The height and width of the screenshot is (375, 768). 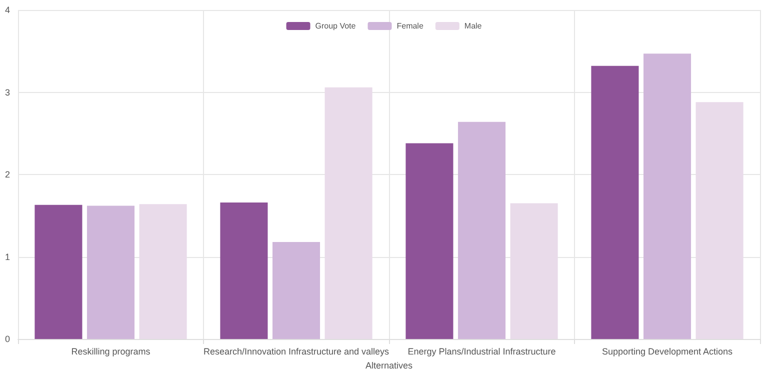 I want to click on x-tick-label: Energy Plans/Industrial Infrastructure, so click(x=482, y=351).